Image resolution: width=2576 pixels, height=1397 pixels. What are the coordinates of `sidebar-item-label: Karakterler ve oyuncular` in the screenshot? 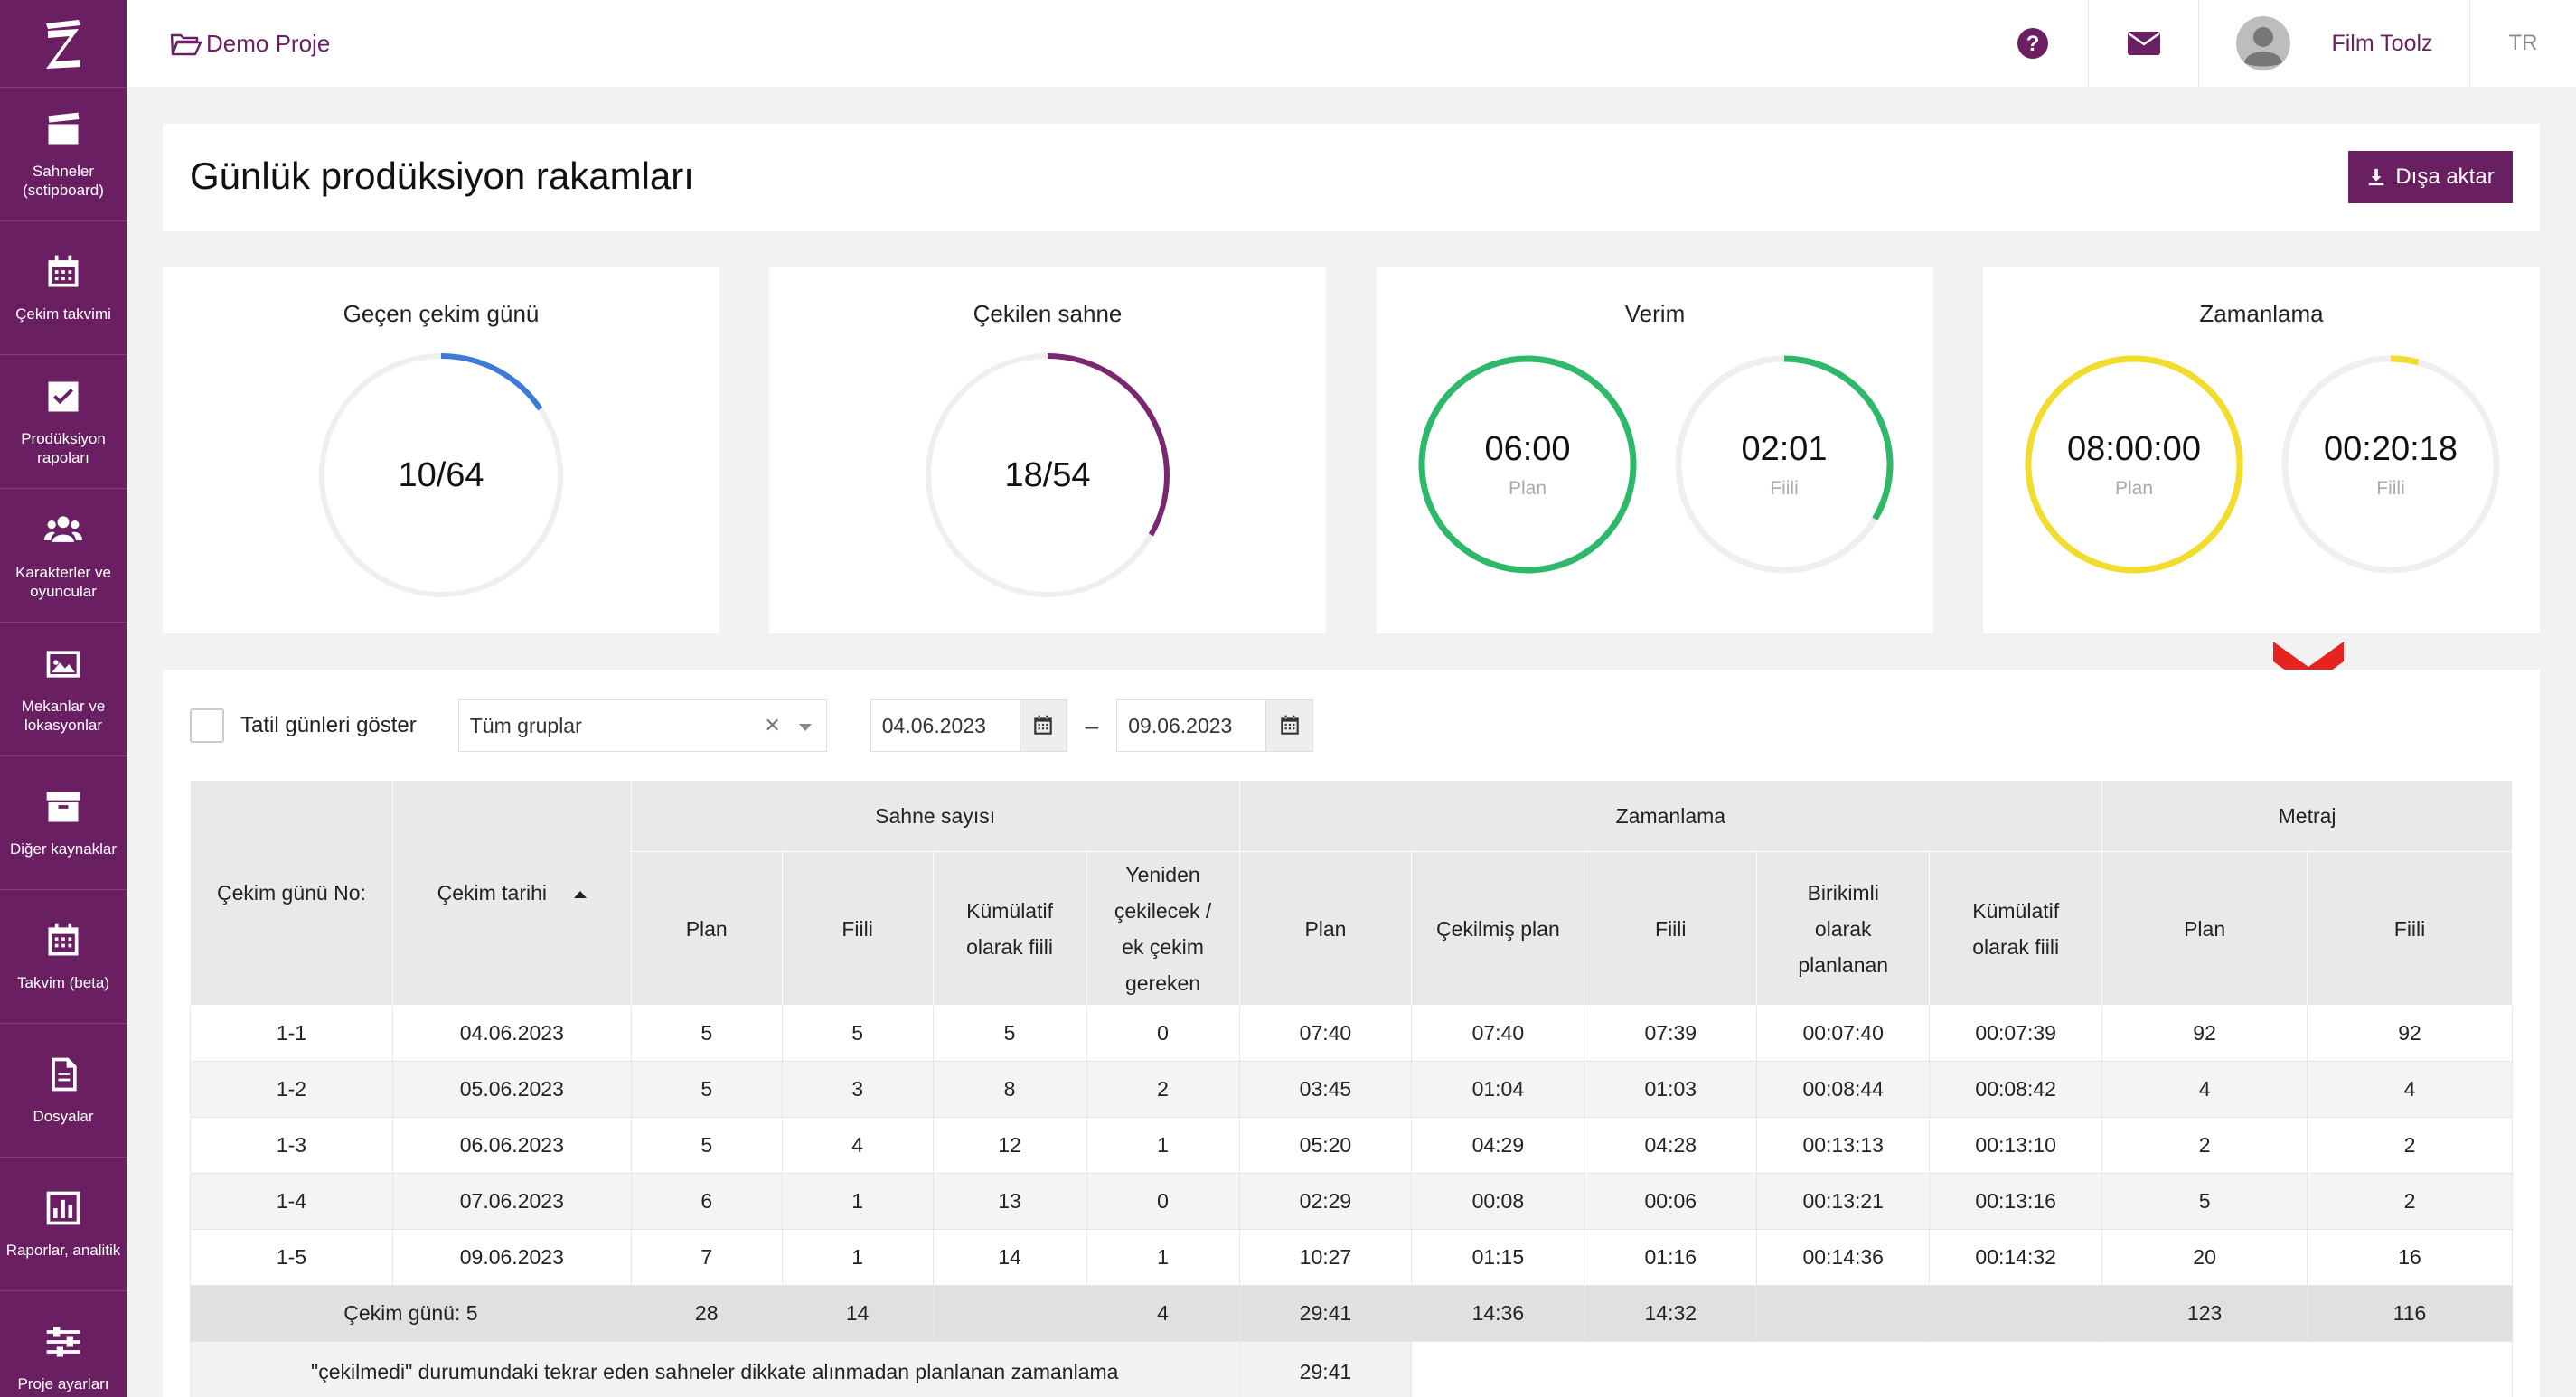 It's located at (63, 581).